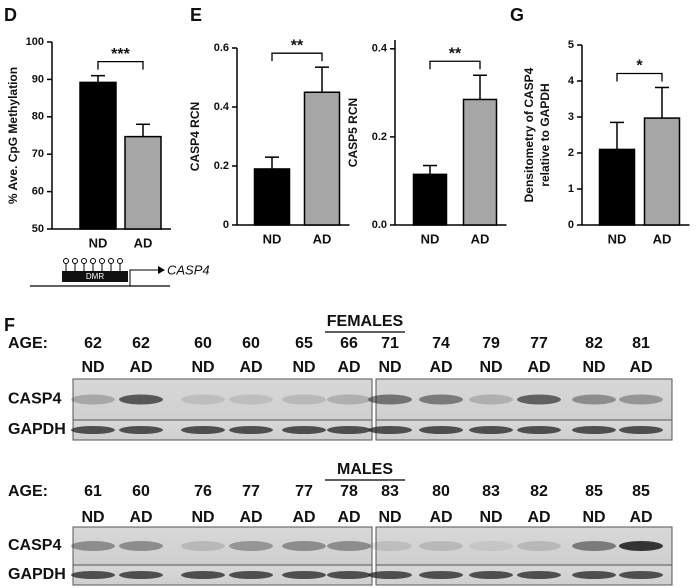 The width and height of the screenshot is (700, 588). What do you see at coordinates (571, 225) in the screenshot?
I see `y-tick-label: 0` at bounding box center [571, 225].